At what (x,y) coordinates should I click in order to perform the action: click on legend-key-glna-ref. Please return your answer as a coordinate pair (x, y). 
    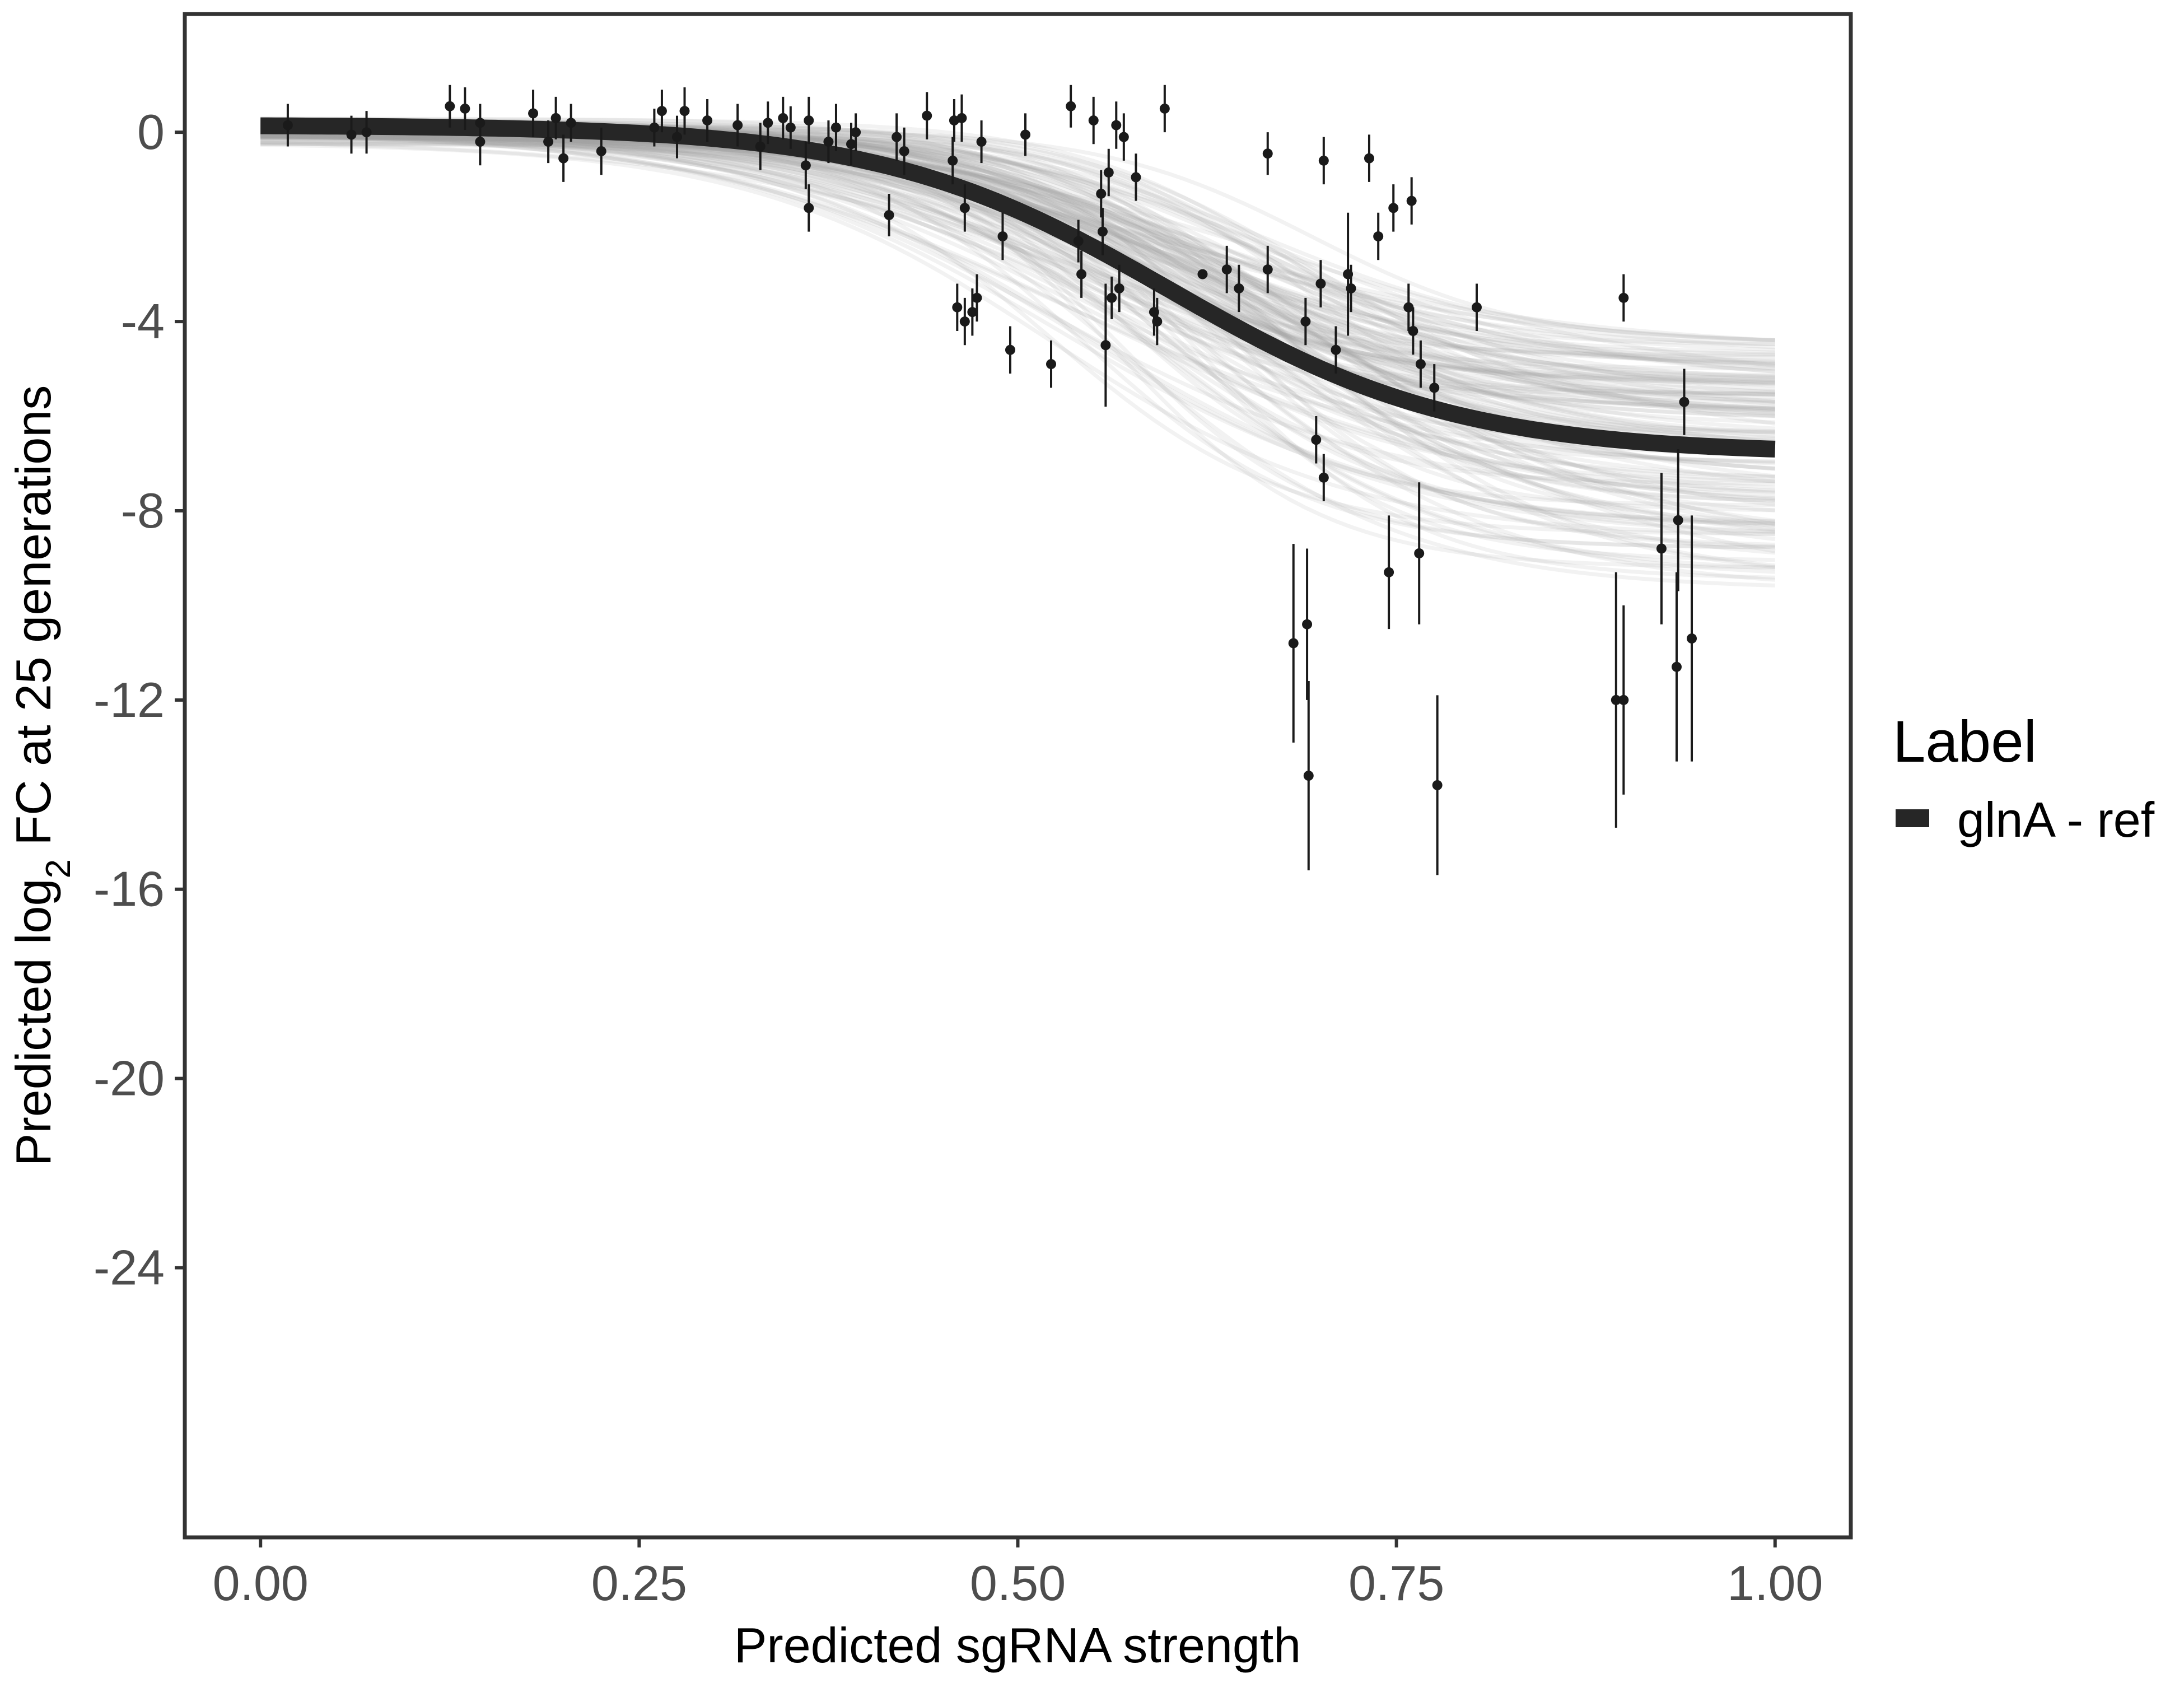
    Looking at the image, I should click on (1913, 818).